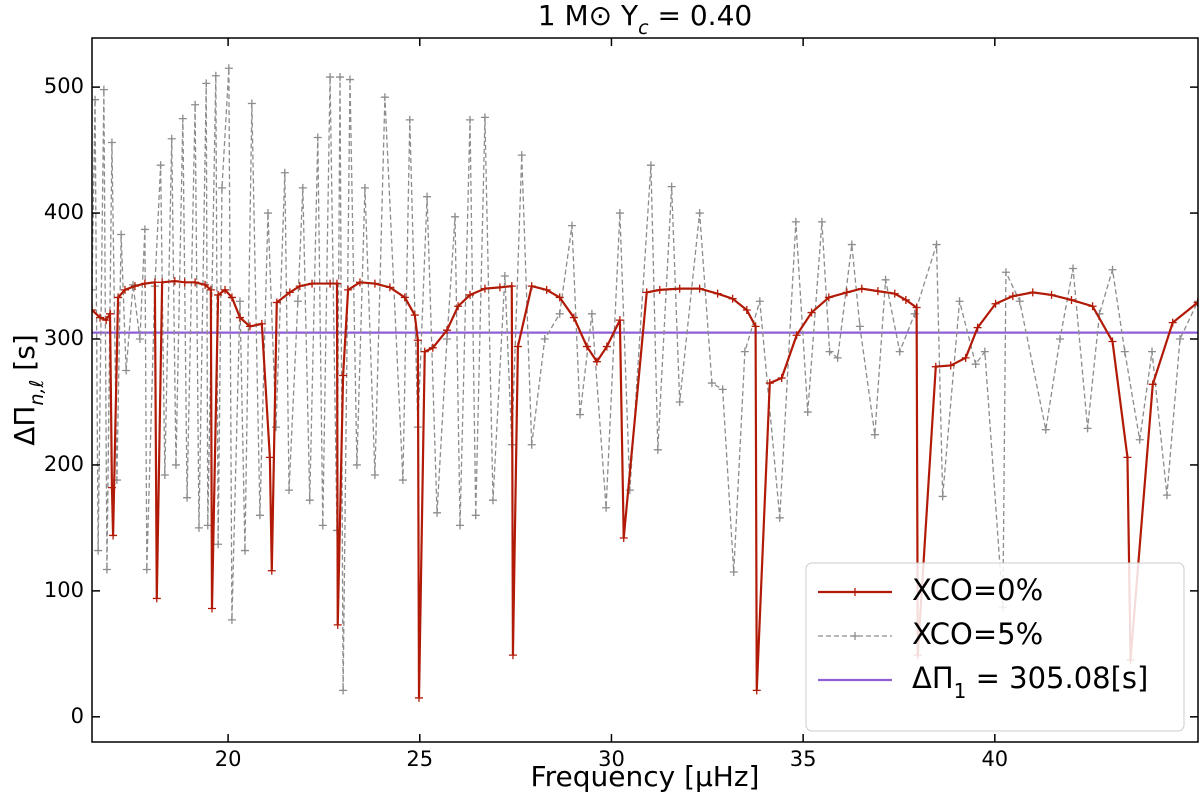 The width and height of the screenshot is (1200, 798). What do you see at coordinates (1057, 678) in the screenshot?
I see `legend-label-part: = 305.08[s]` at bounding box center [1057, 678].